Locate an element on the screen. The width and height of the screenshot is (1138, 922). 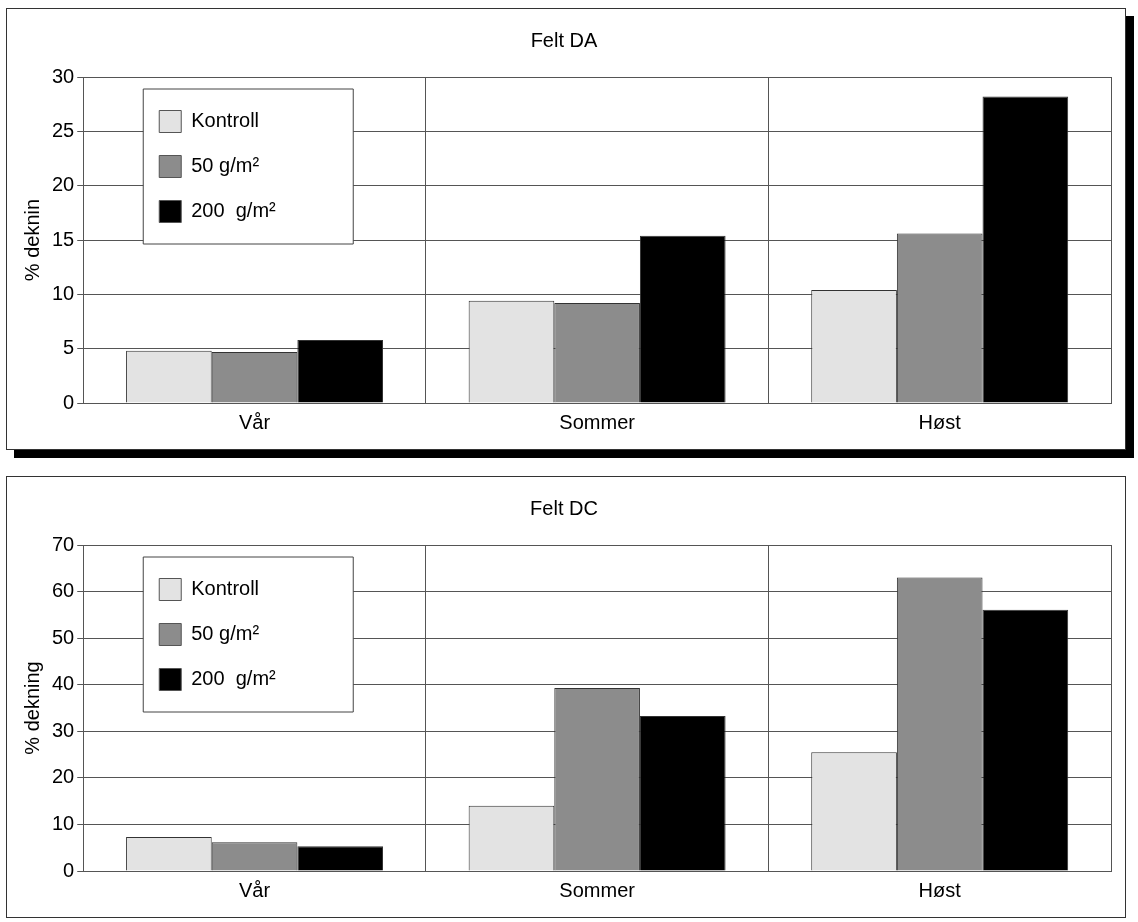
chart-title: Felt DC is located at coordinates (564, 507).